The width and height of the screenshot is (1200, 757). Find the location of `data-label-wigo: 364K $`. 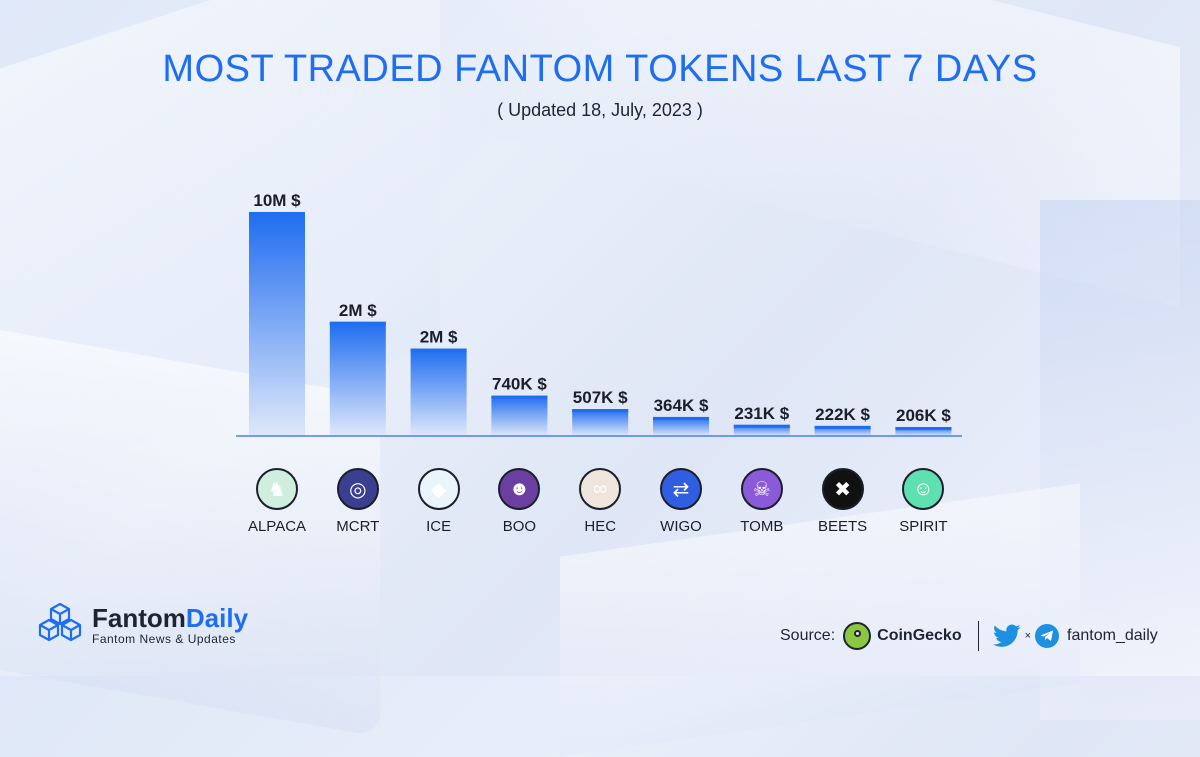

data-label-wigo: 364K $ is located at coordinates (681, 405).